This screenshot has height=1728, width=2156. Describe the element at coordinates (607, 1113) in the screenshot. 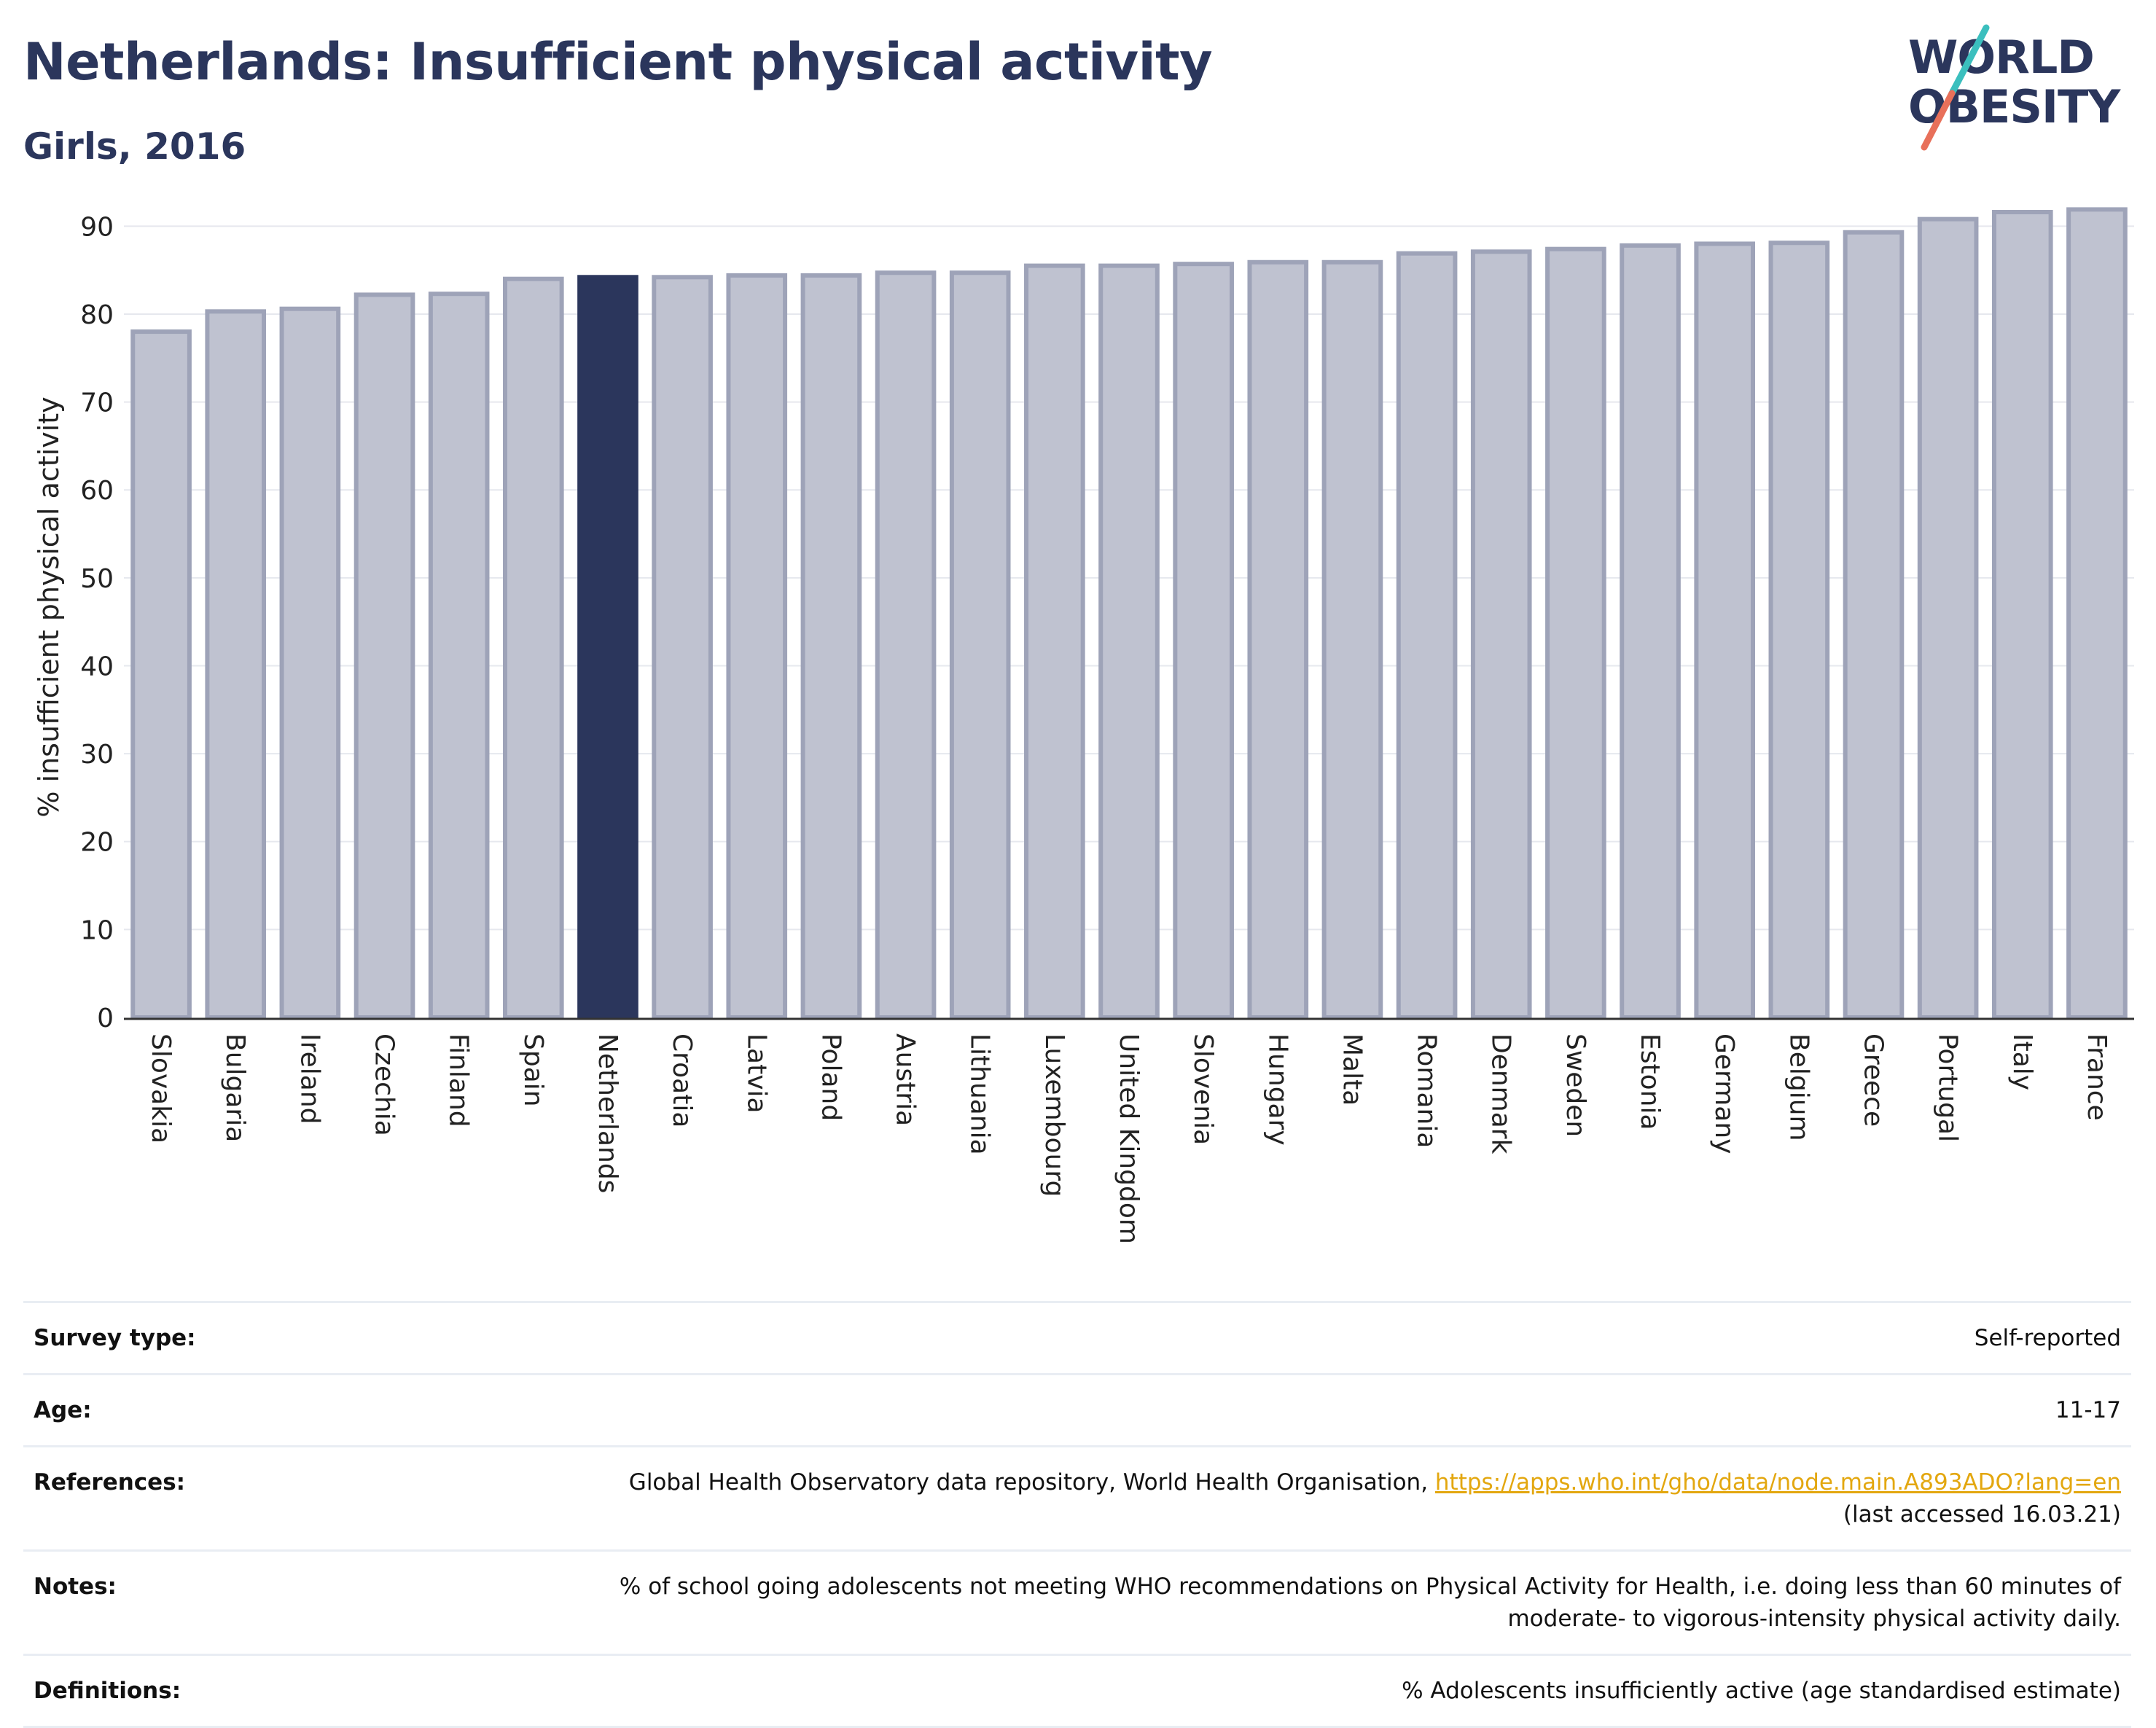

I see `x-tick-label: Netherlands` at that location.